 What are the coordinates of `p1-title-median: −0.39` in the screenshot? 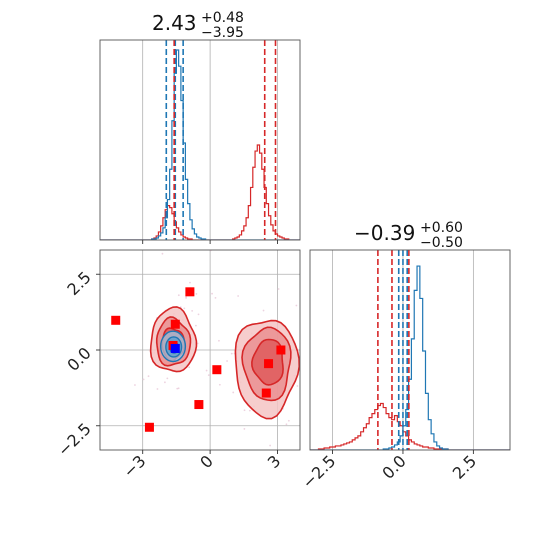 It's located at (384, 233).